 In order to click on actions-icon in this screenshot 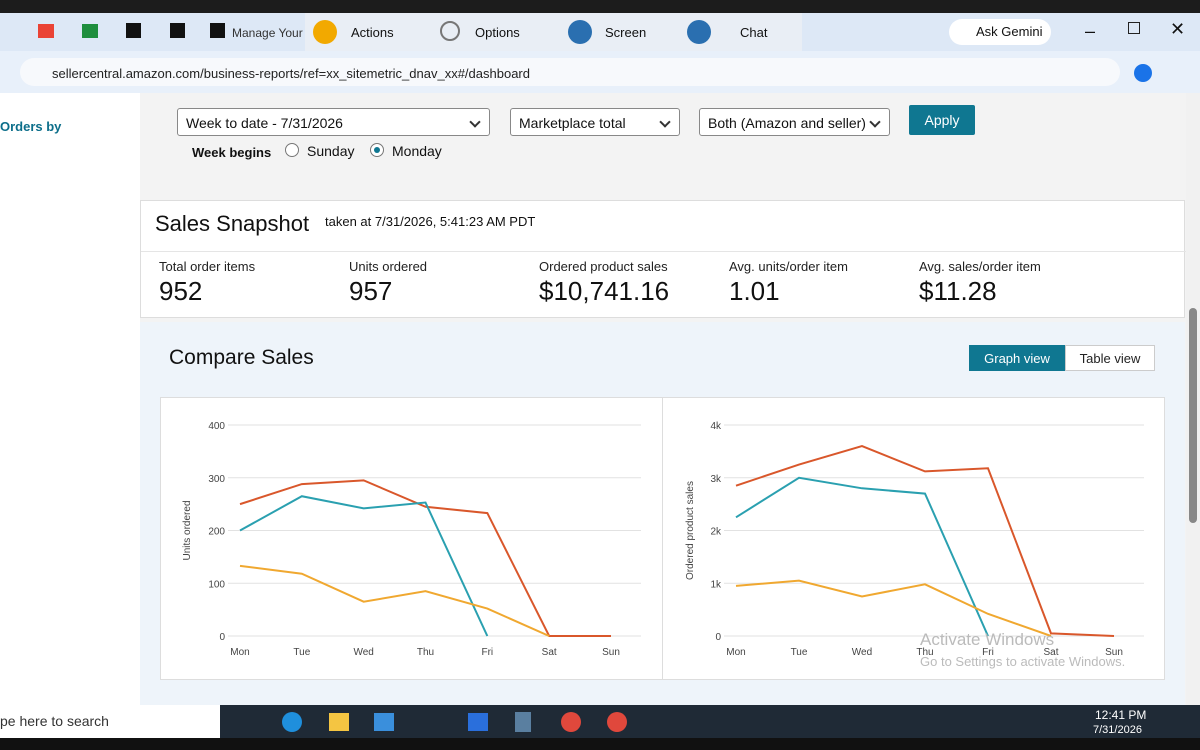, I will do `click(325, 32)`.